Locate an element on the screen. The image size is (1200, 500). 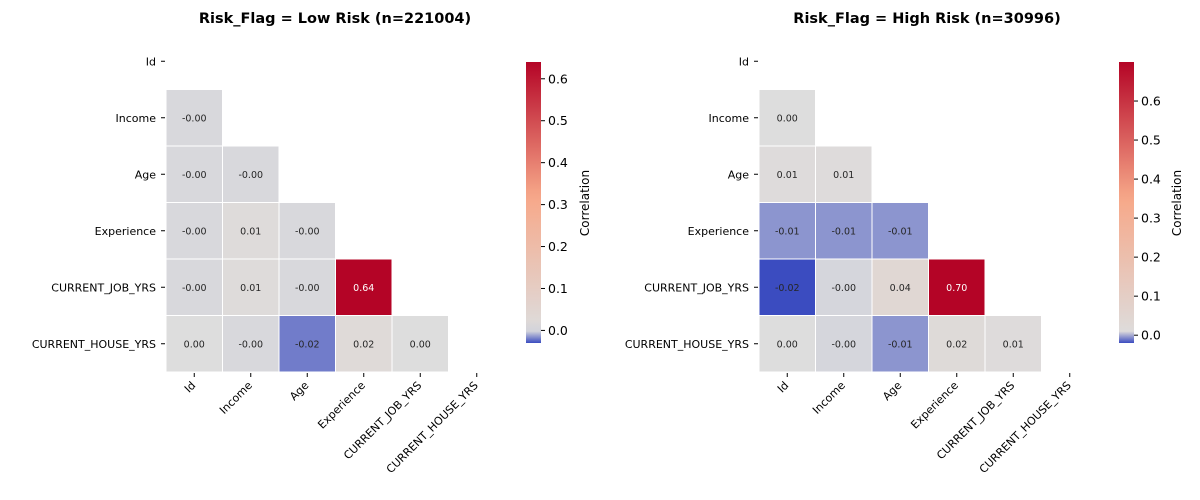
cell-value-label: 0.04 is located at coordinates (900, 288).